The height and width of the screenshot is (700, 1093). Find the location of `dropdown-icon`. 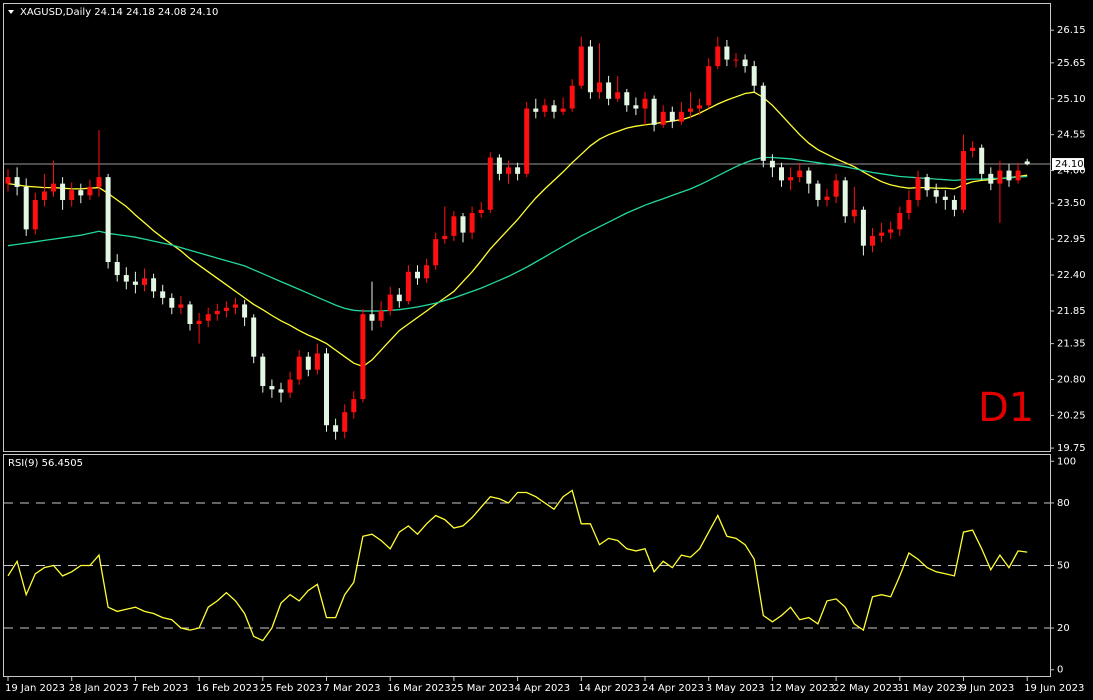

dropdown-icon is located at coordinates (11, 12).